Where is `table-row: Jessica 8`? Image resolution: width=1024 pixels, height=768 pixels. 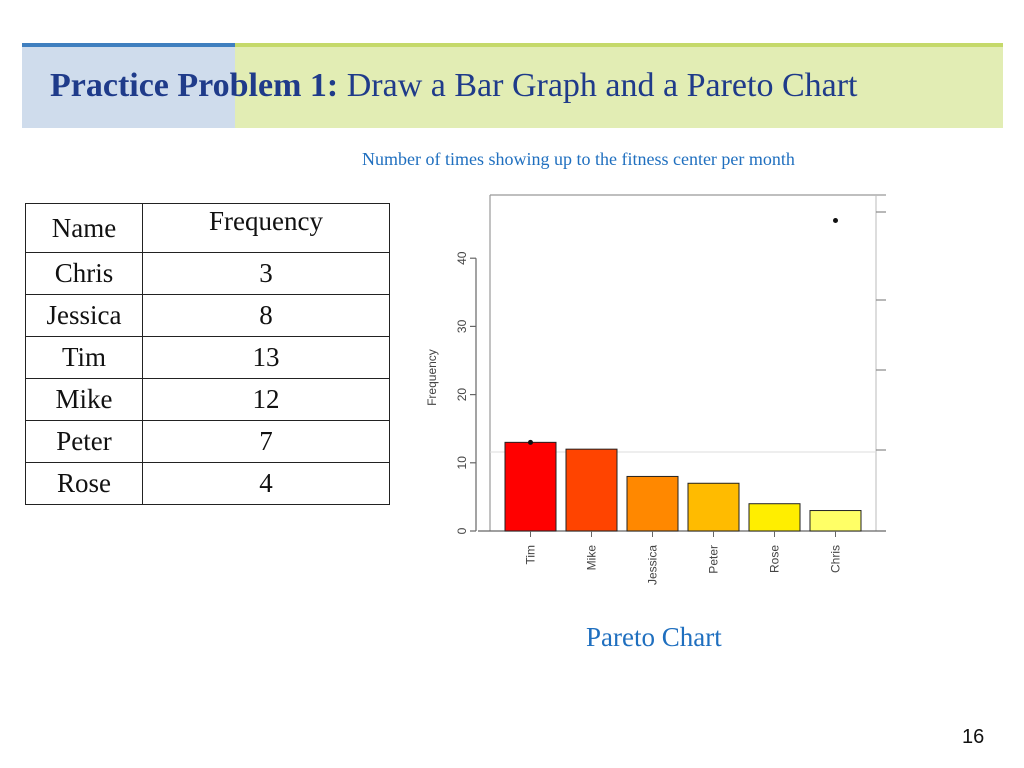 table-row: Jessica 8 is located at coordinates (207, 315).